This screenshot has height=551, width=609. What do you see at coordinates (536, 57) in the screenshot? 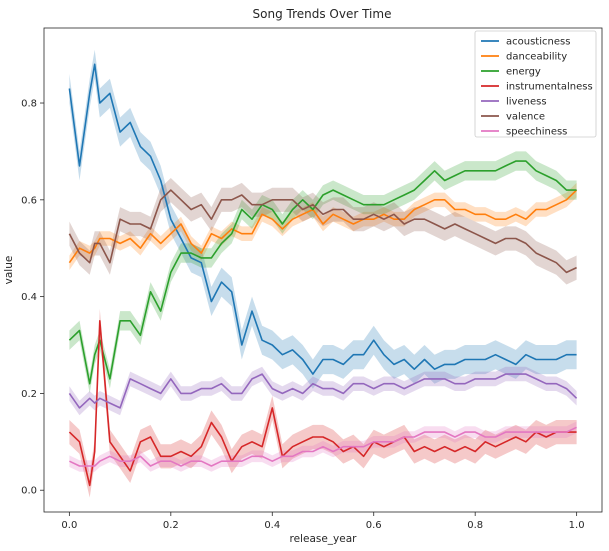
I see `legend-label-danceability: danceability` at bounding box center [536, 57].